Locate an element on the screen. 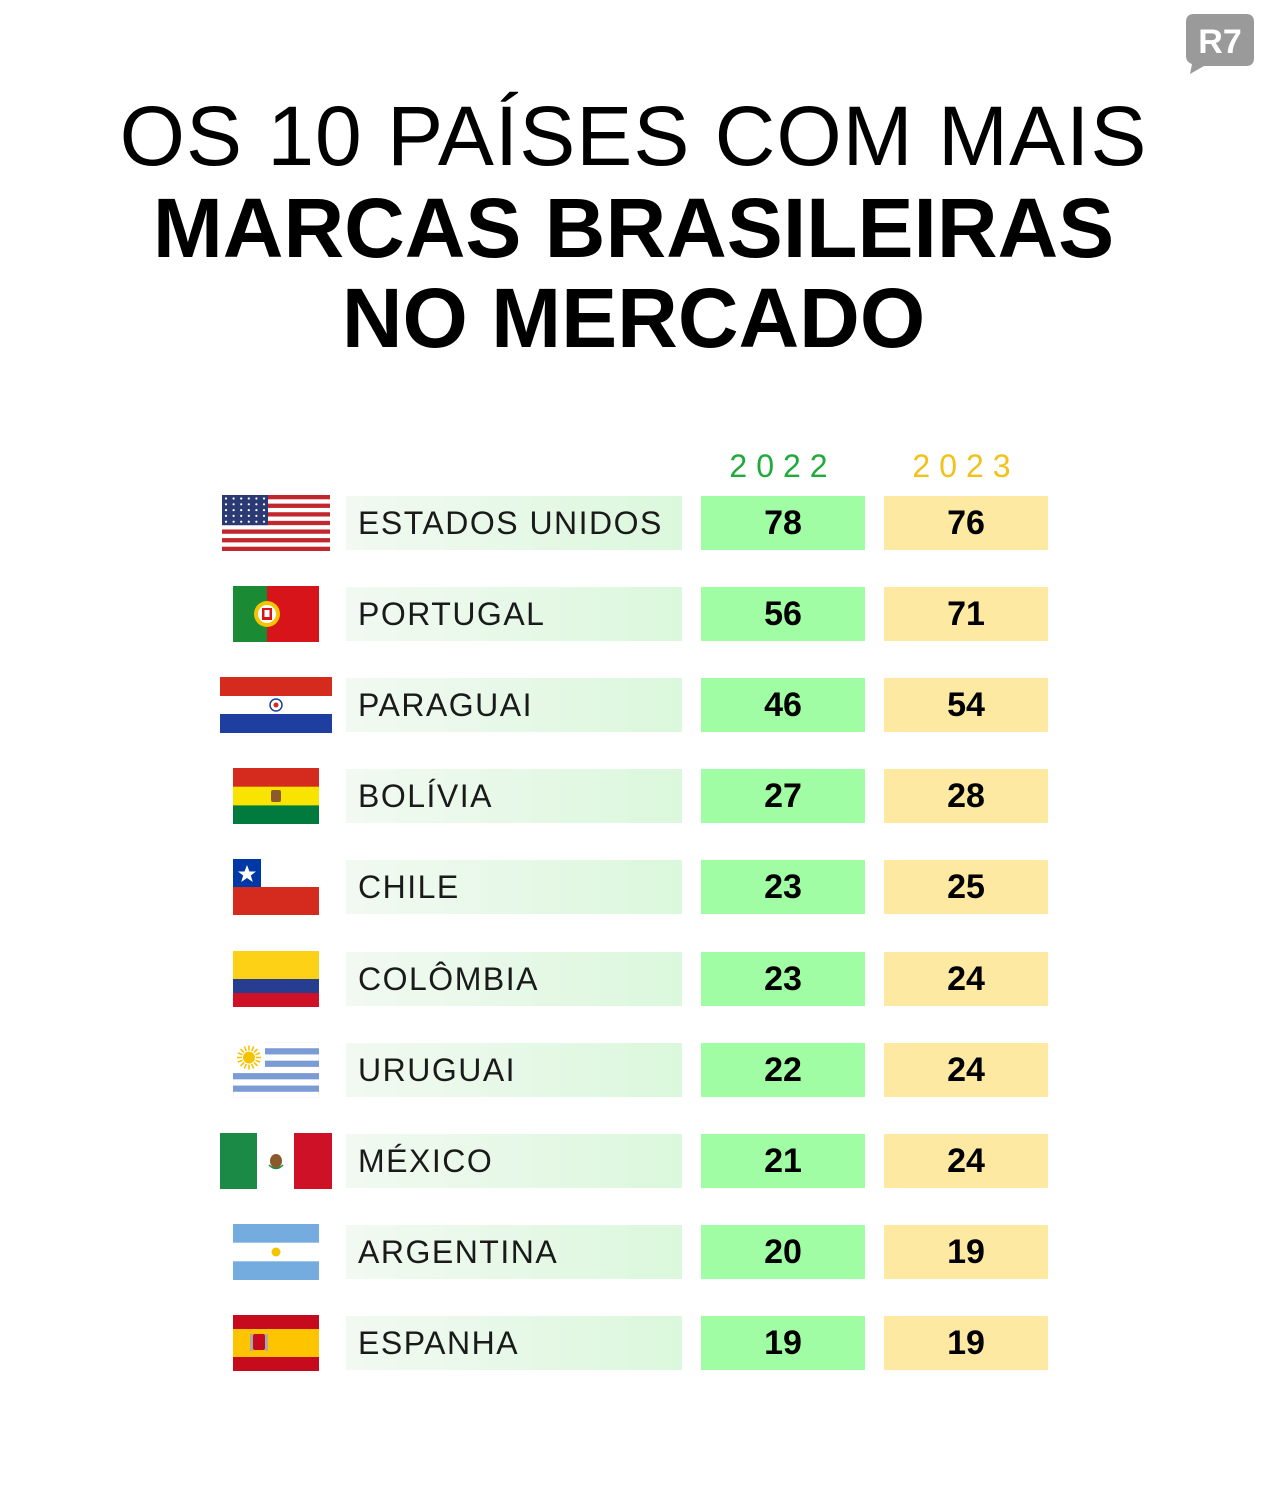 The image size is (1267, 1485). table-row: COLÔMBIA 23 24 is located at coordinates (633, 979).